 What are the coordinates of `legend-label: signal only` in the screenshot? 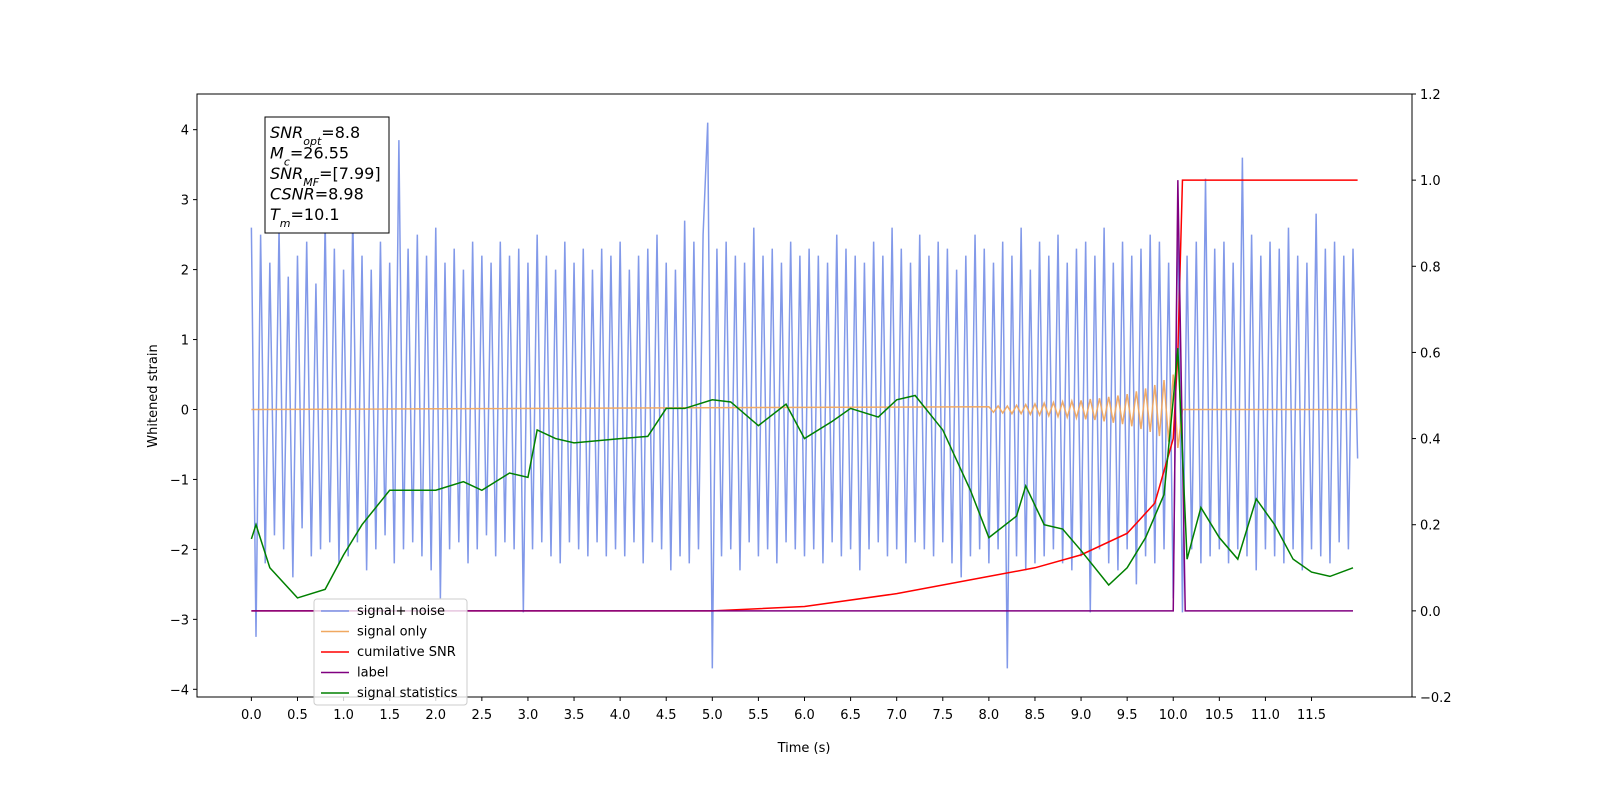 It's located at (392, 632).